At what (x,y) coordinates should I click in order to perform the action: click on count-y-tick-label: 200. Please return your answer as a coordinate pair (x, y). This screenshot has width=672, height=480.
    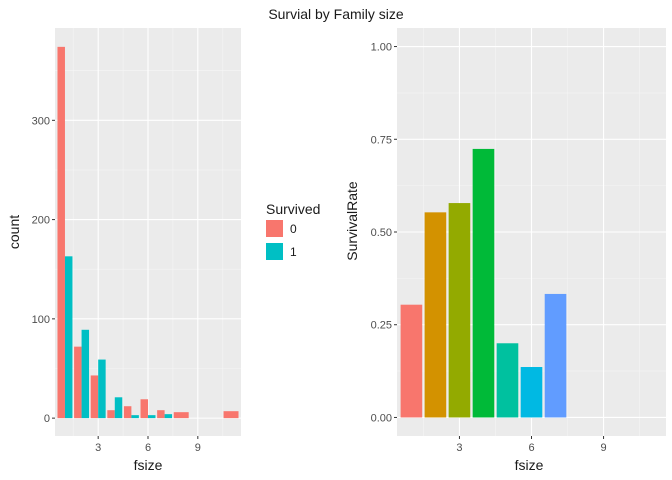
    Looking at the image, I should click on (41, 221).